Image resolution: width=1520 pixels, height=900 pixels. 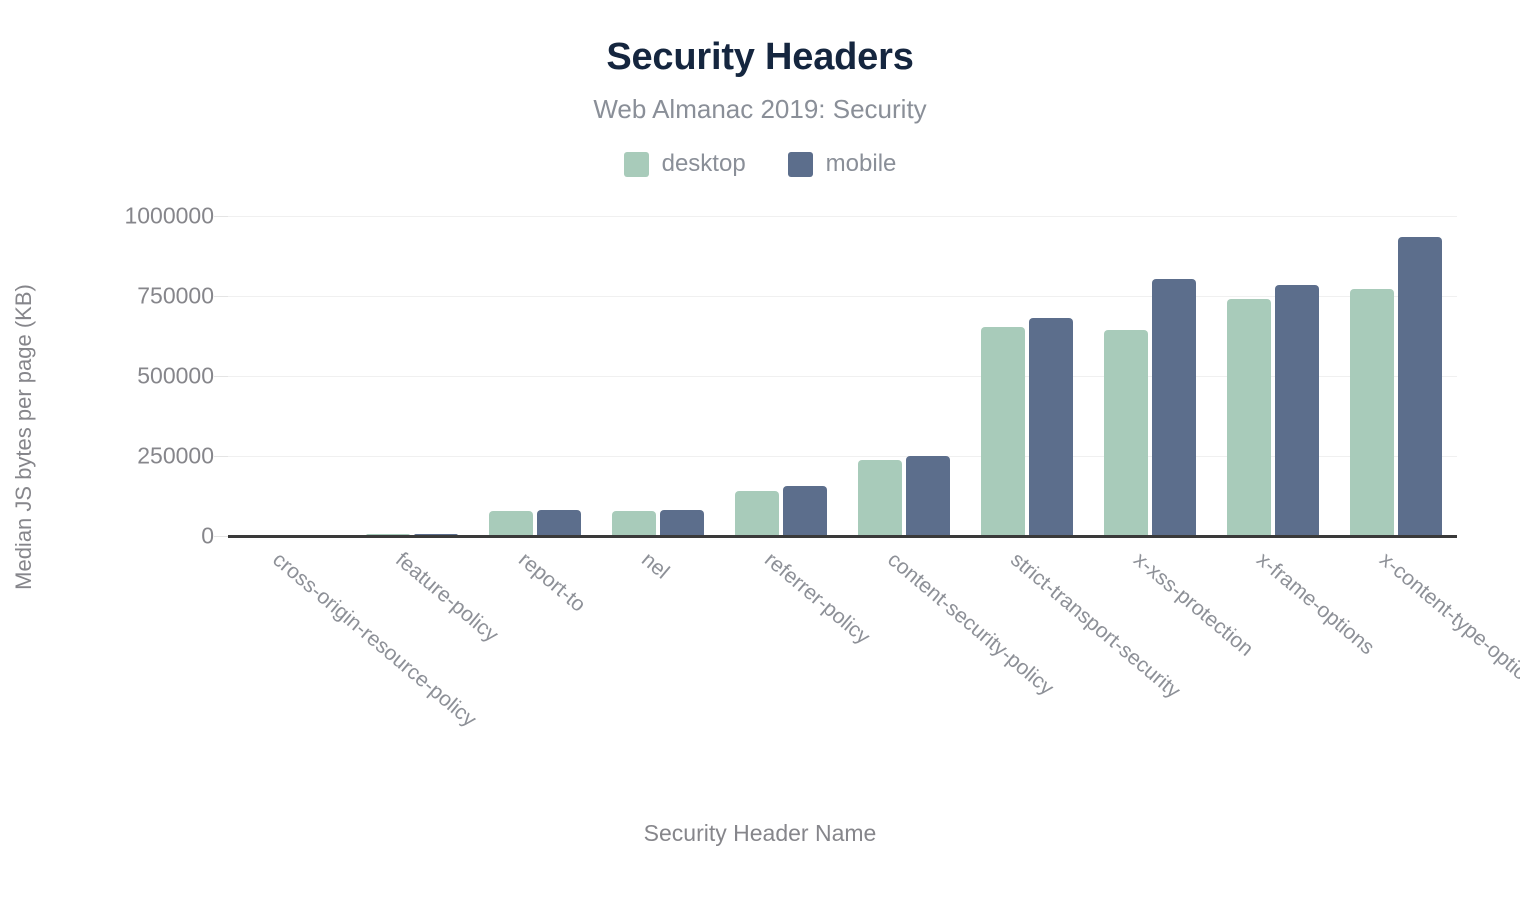 What do you see at coordinates (800, 164) in the screenshot?
I see `legend-swatch-mobile` at bounding box center [800, 164].